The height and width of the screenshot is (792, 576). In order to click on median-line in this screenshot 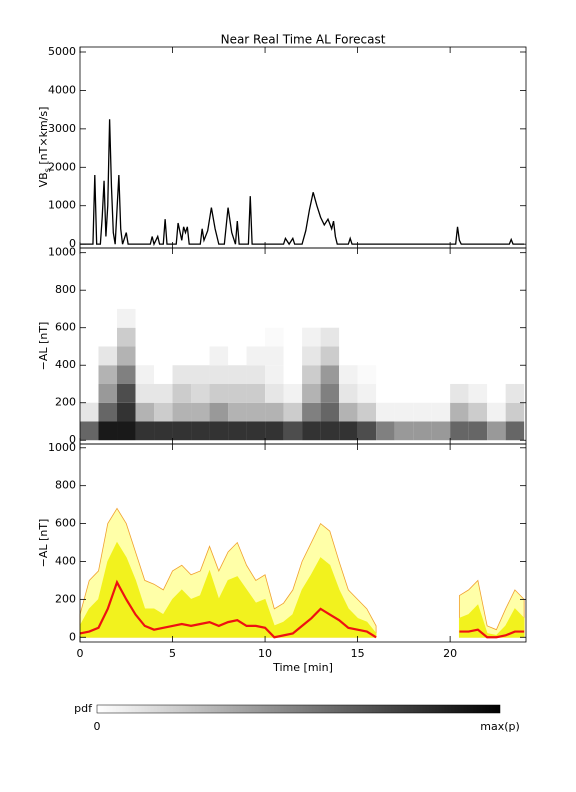, I will do `click(302, 609)`.